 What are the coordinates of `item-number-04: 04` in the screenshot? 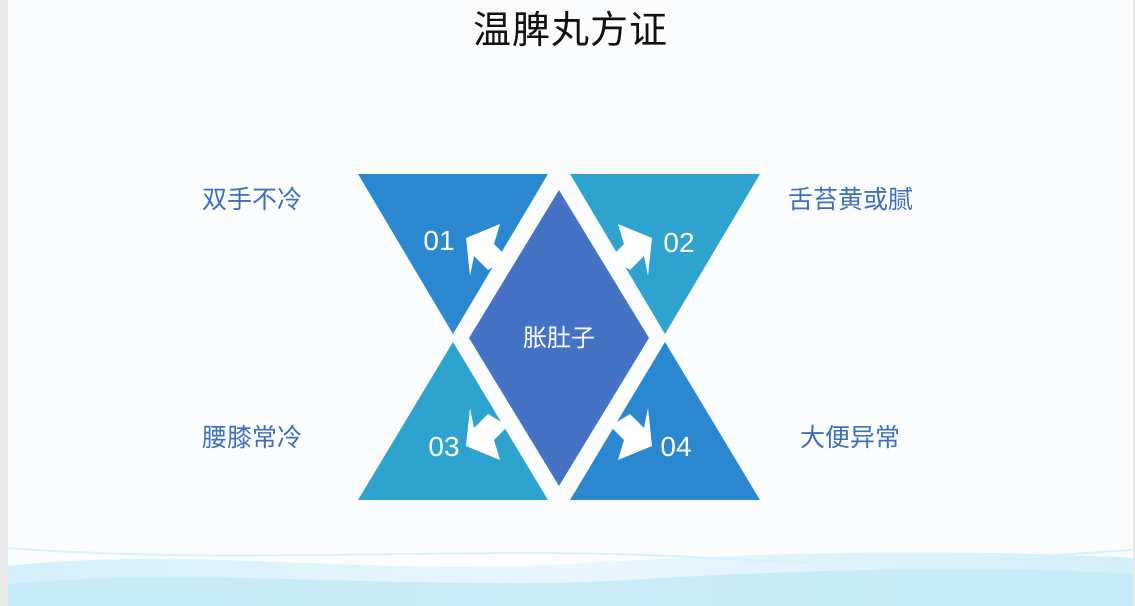 It's located at (675, 446).